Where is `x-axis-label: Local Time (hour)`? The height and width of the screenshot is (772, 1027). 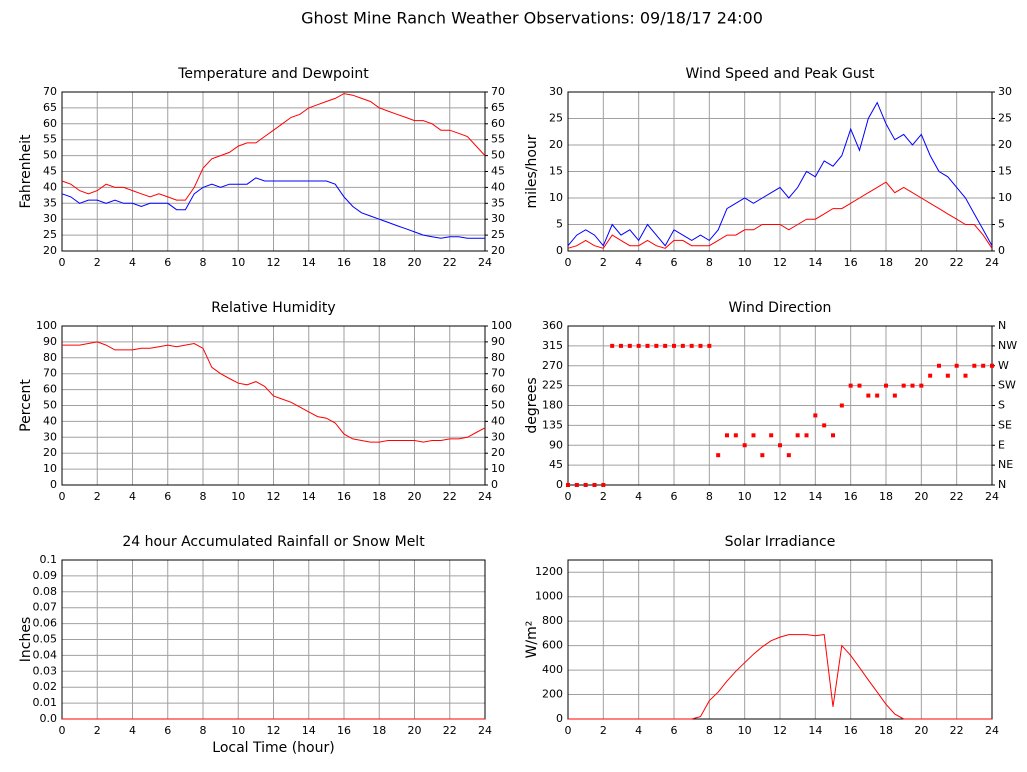
x-axis-label: Local Time (hour) is located at coordinates (273, 748).